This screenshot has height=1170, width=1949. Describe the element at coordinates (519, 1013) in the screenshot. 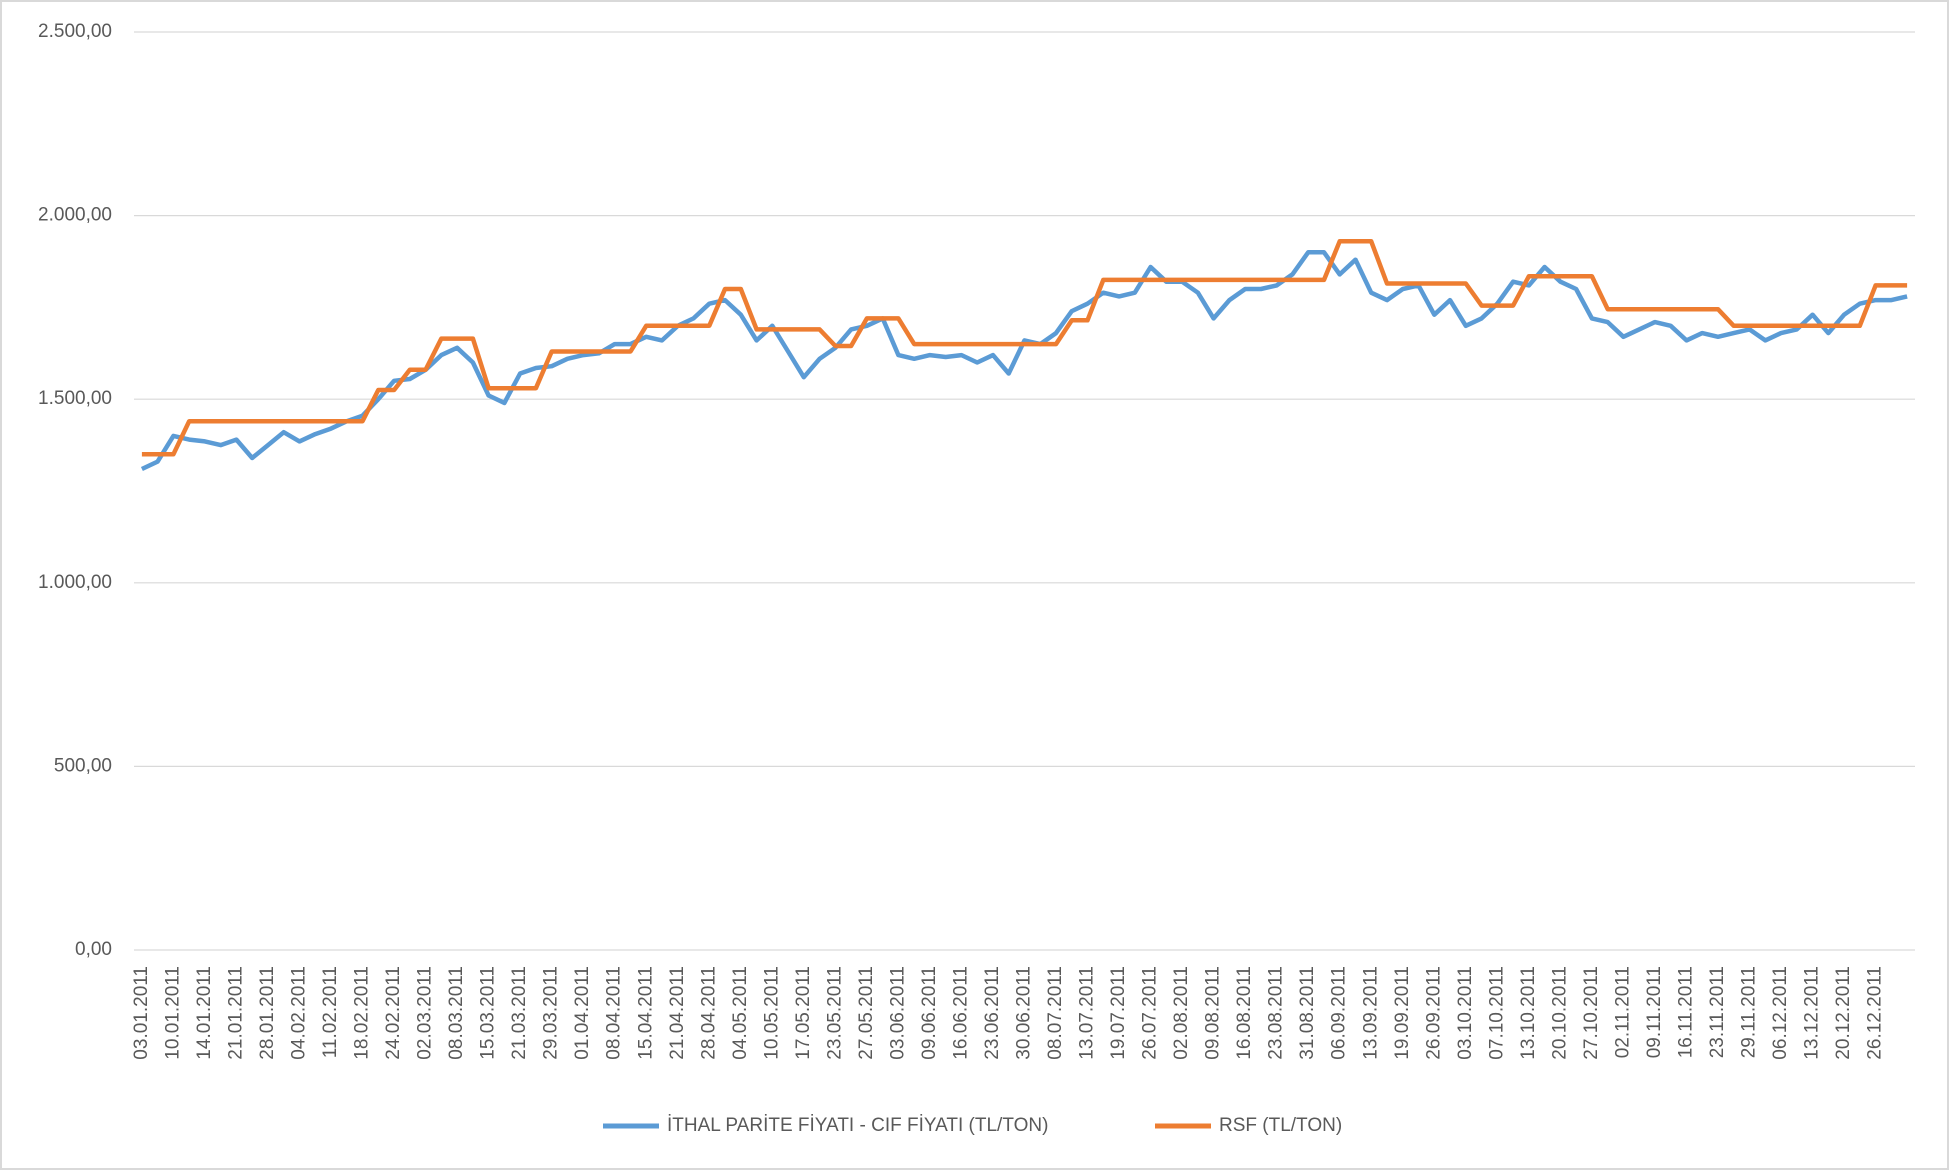

I see `x-tick-label: 21.03.2011` at that location.